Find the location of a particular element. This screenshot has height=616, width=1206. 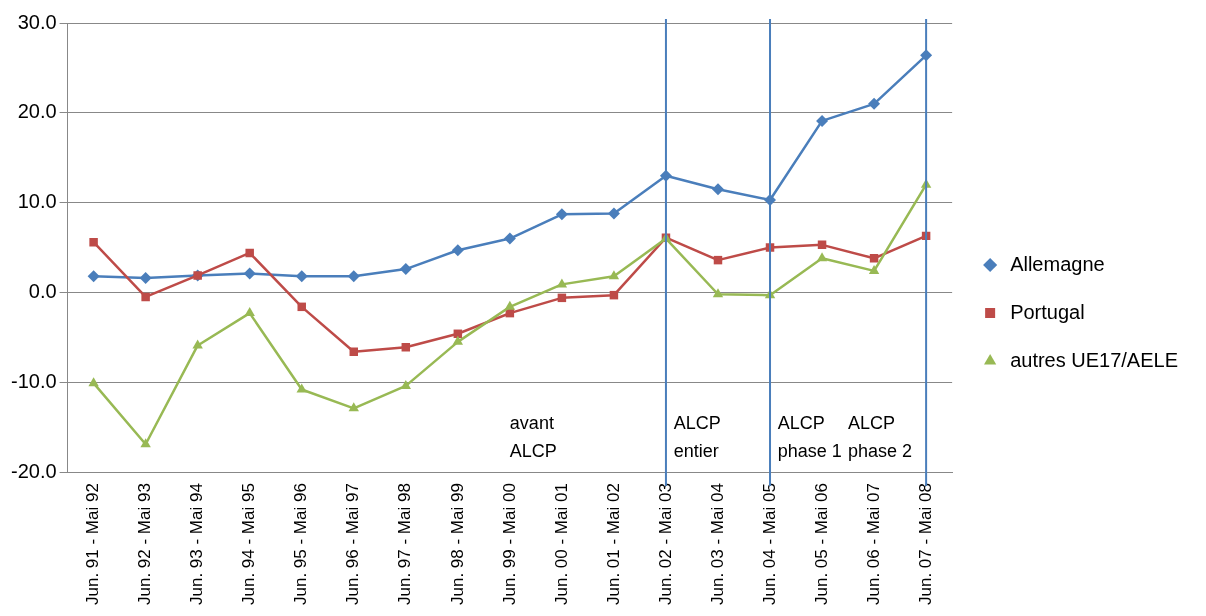

x-tick-label: Jun. 01 - Mai 02 is located at coordinates (613, 544).